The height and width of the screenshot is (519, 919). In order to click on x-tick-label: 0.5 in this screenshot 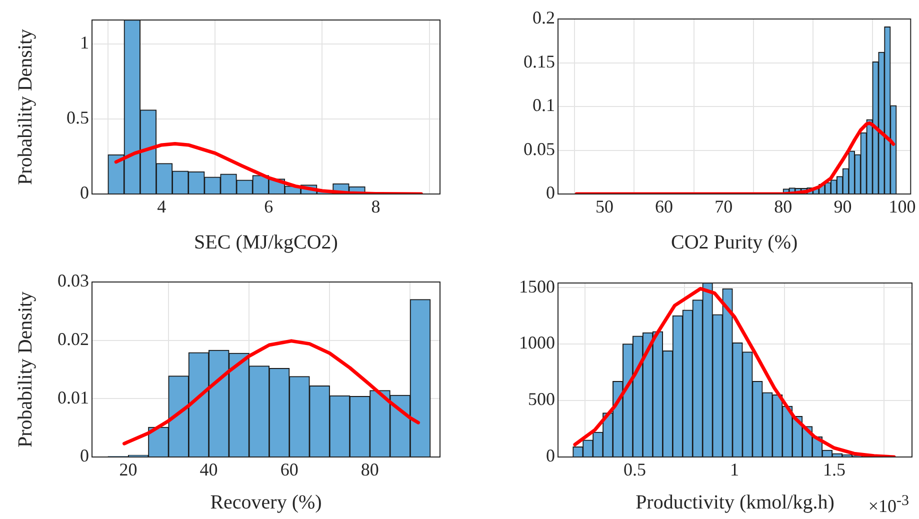, I will do `click(635, 470)`.